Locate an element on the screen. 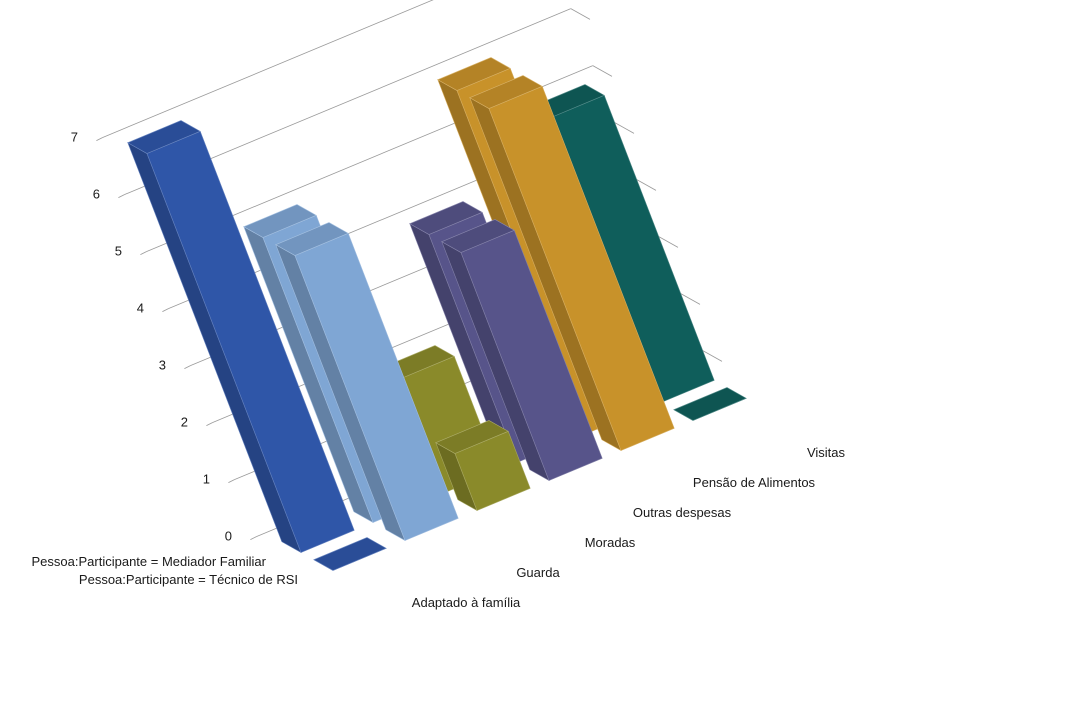 Image resolution: width=1084 pixels, height=702 pixels. category-label: Adaptado à família is located at coordinates (466, 602).